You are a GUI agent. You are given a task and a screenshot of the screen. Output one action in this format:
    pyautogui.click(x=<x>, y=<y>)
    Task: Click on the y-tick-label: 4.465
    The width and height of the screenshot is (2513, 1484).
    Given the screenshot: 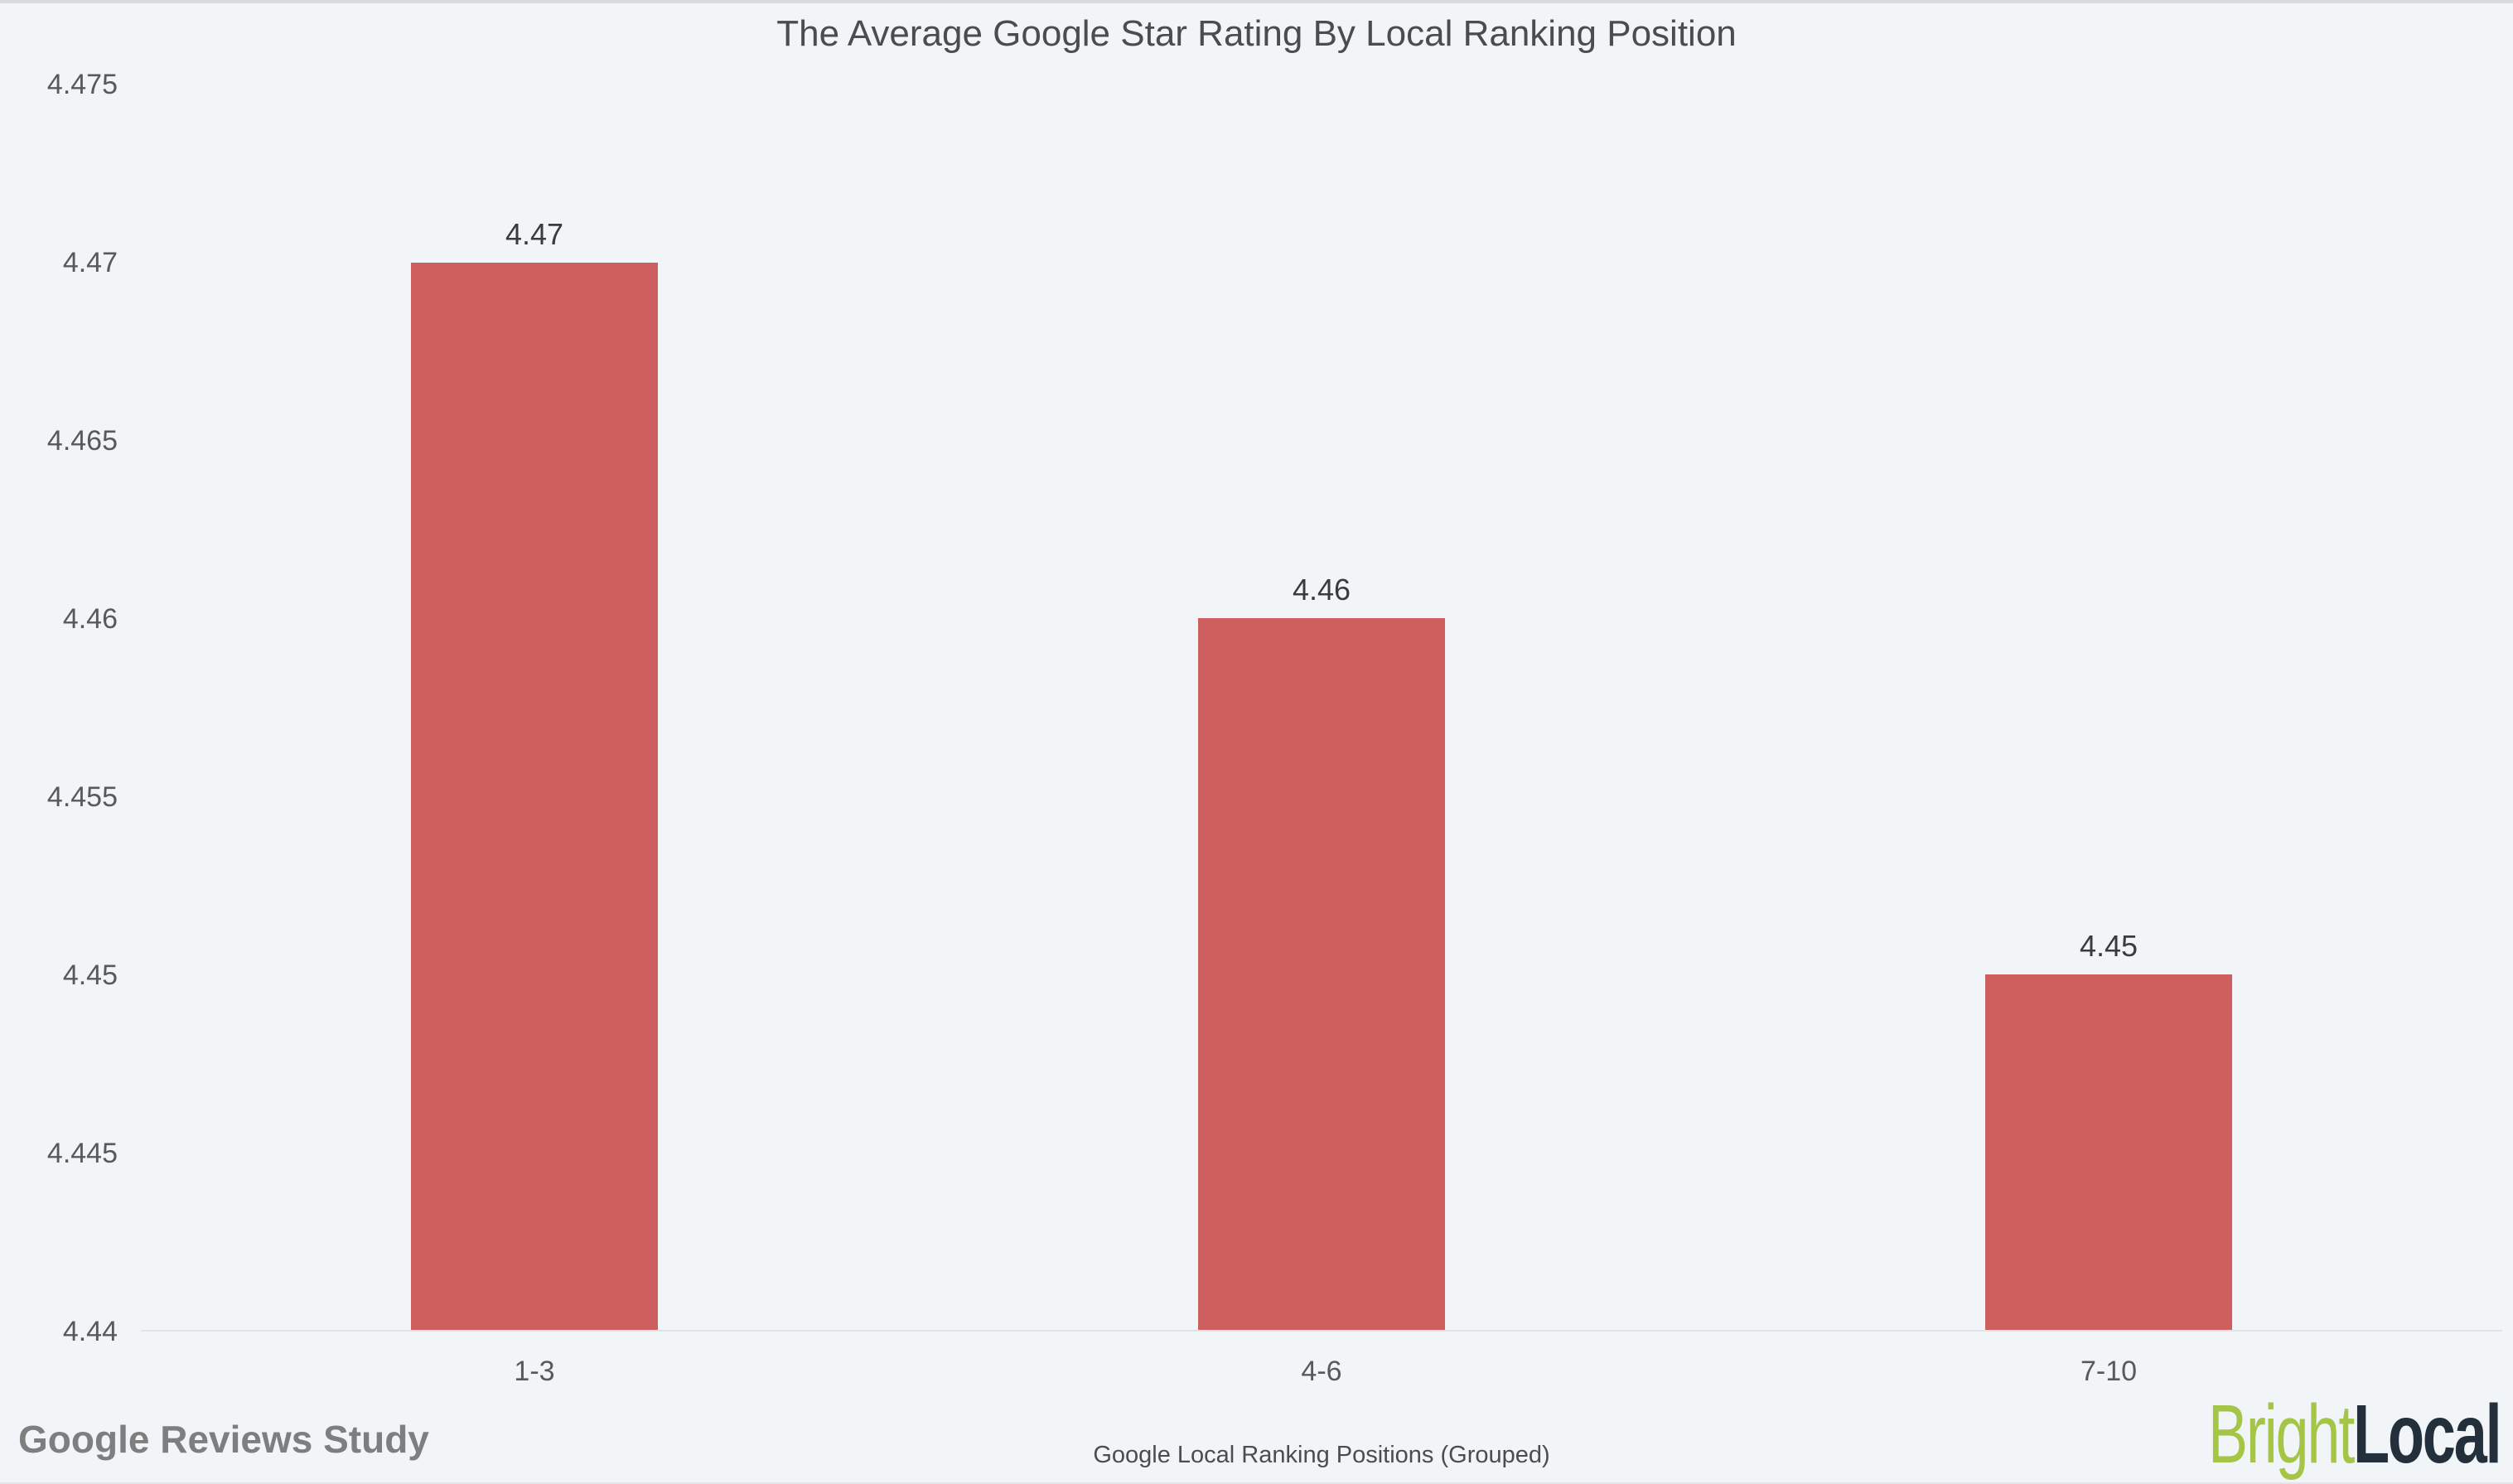 What is the action you would take?
    pyautogui.click(x=82, y=440)
    